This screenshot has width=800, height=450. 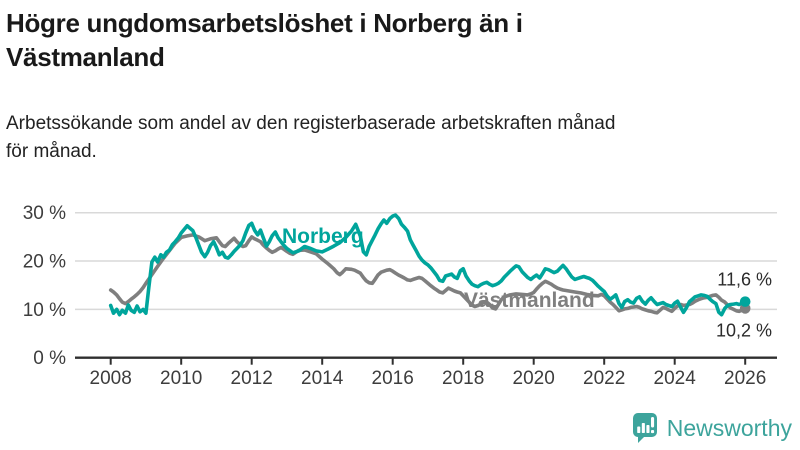 What do you see at coordinates (323, 236) in the screenshot?
I see `series-label-norberg: Norberg` at bounding box center [323, 236].